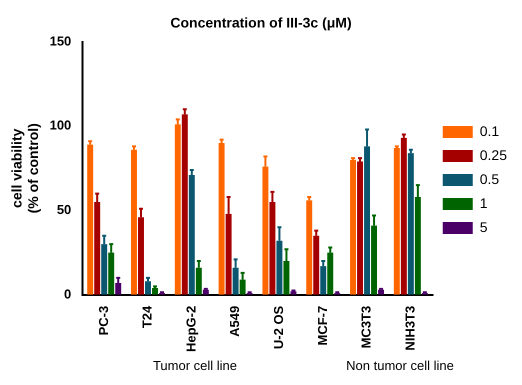 The image size is (522, 385). What do you see at coordinates (366, 327) in the screenshot?
I see `x-tick-label: MC3T3` at bounding box center [366, 327].